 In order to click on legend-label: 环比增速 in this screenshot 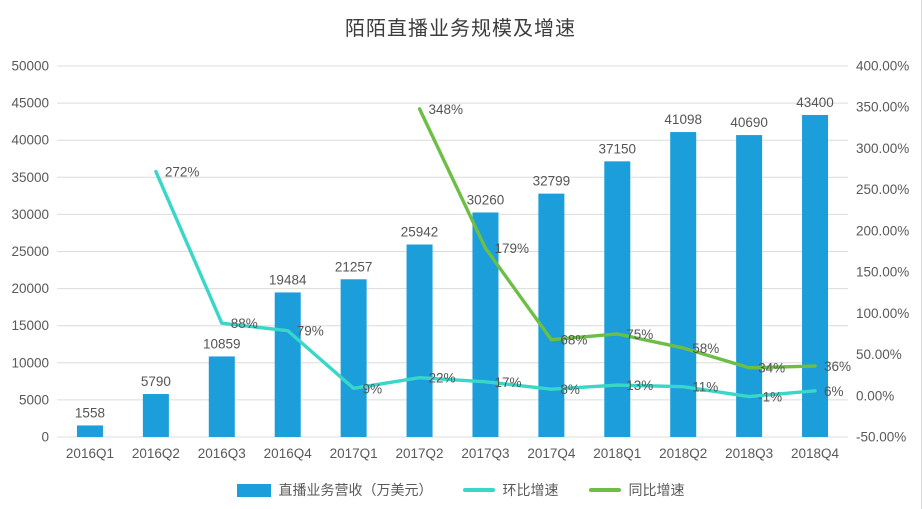, I will do `click(530, 490)`.